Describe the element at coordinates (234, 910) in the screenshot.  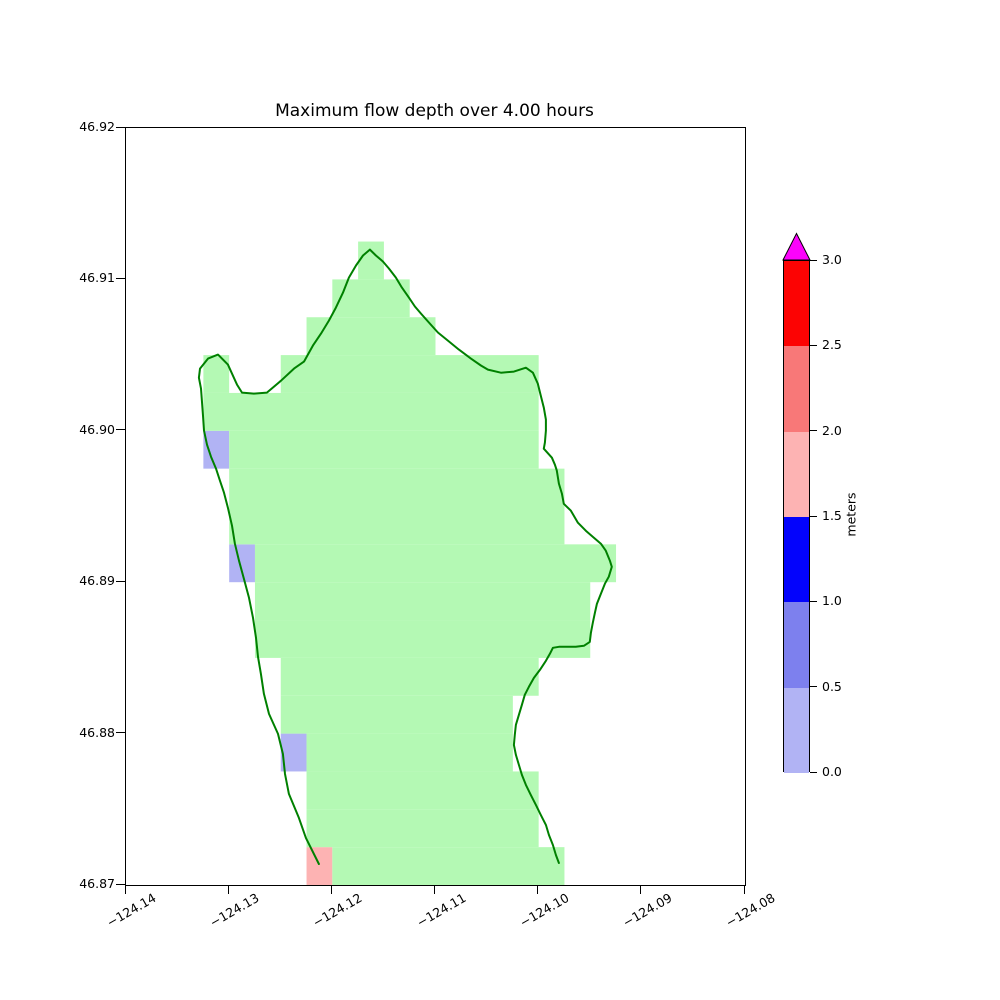
I see `x-tick-label-text: −124.13` at that location.